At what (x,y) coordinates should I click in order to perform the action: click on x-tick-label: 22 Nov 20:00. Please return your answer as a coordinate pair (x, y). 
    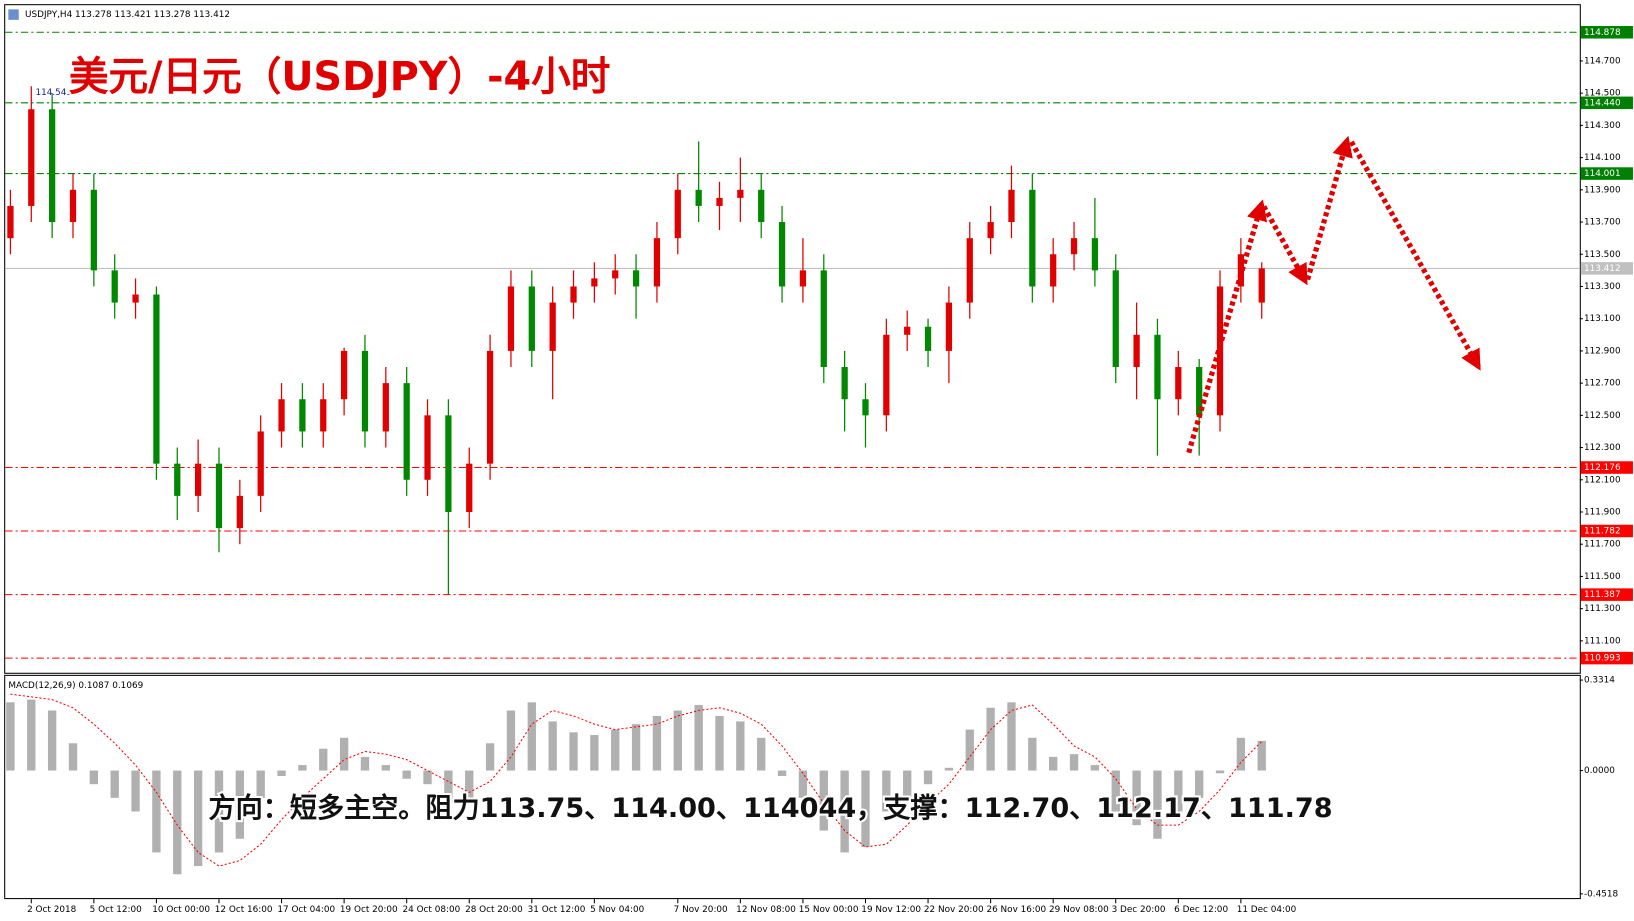
    Looking at the image, I should click on (954, 910).